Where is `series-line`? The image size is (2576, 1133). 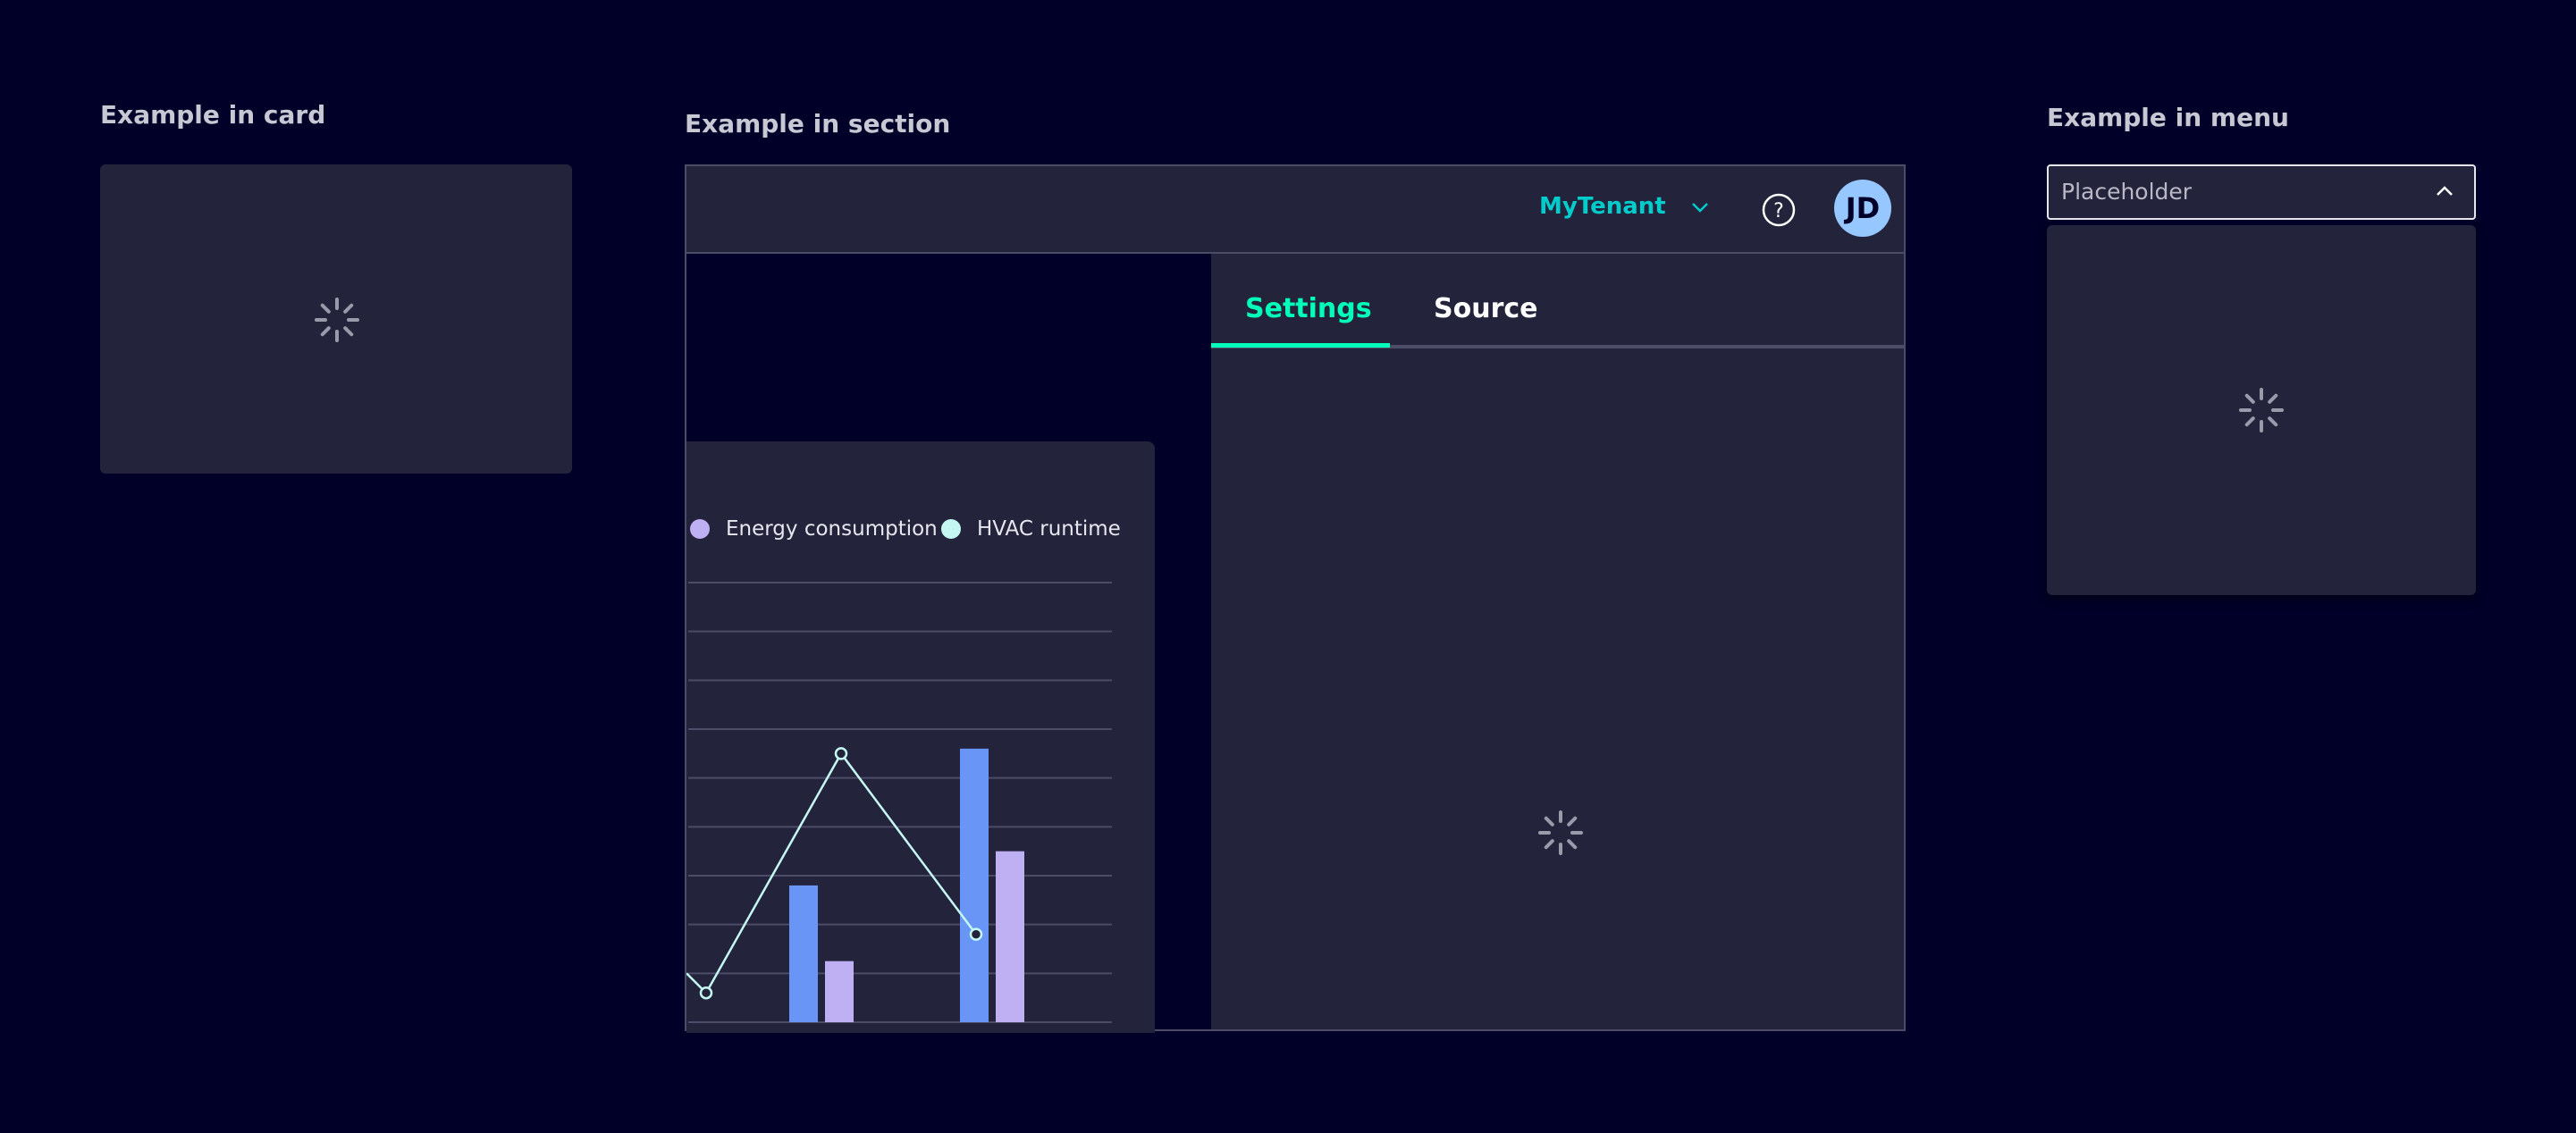 series-line is located at coordinates (832, 873).